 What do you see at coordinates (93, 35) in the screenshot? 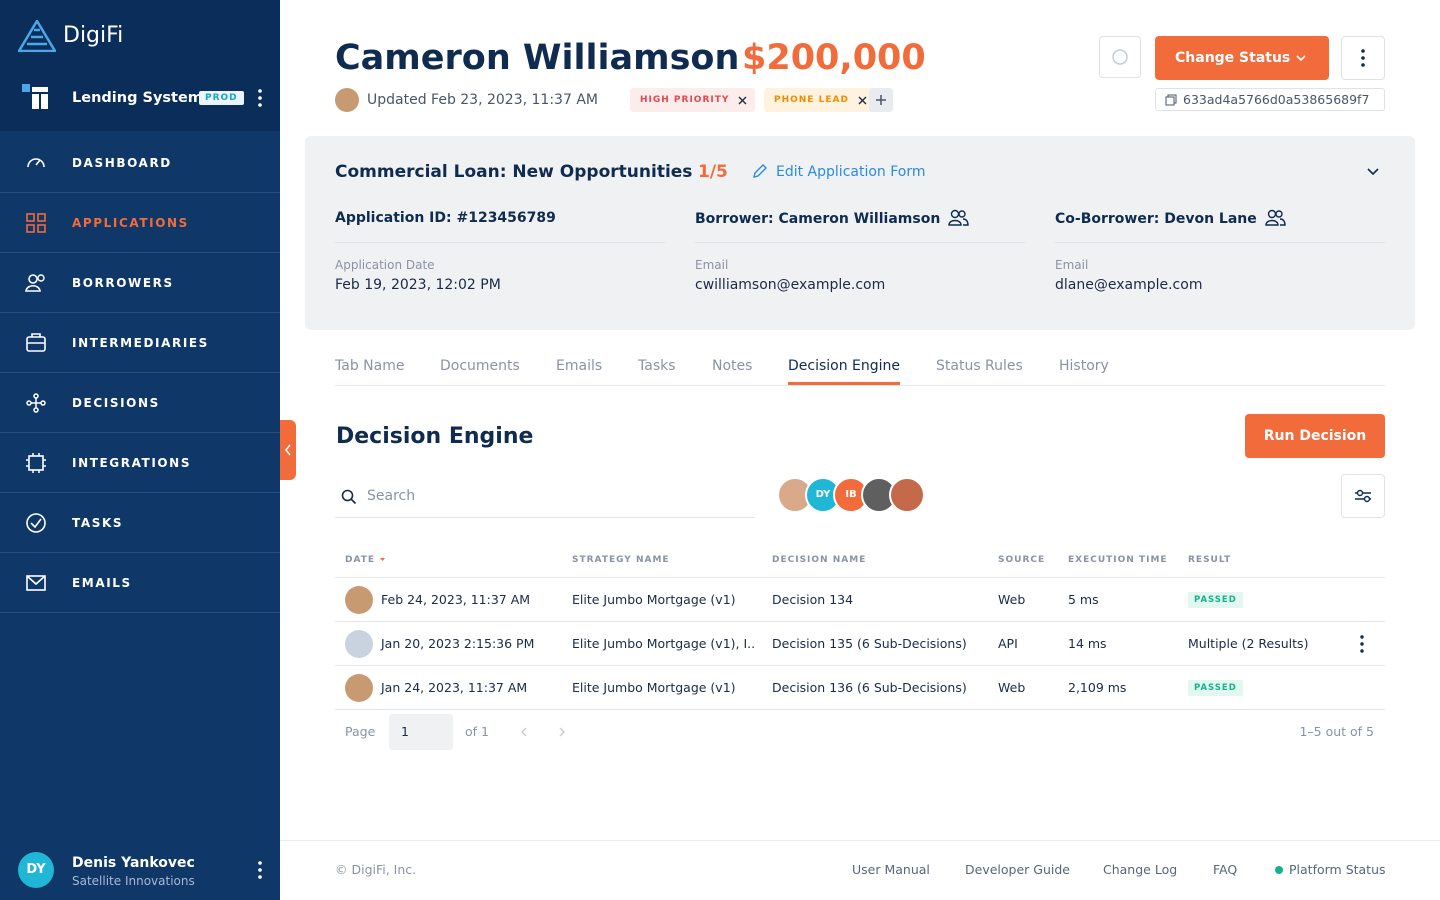
I see `brand-name: DigiFi` at bounding box center [93, 35].